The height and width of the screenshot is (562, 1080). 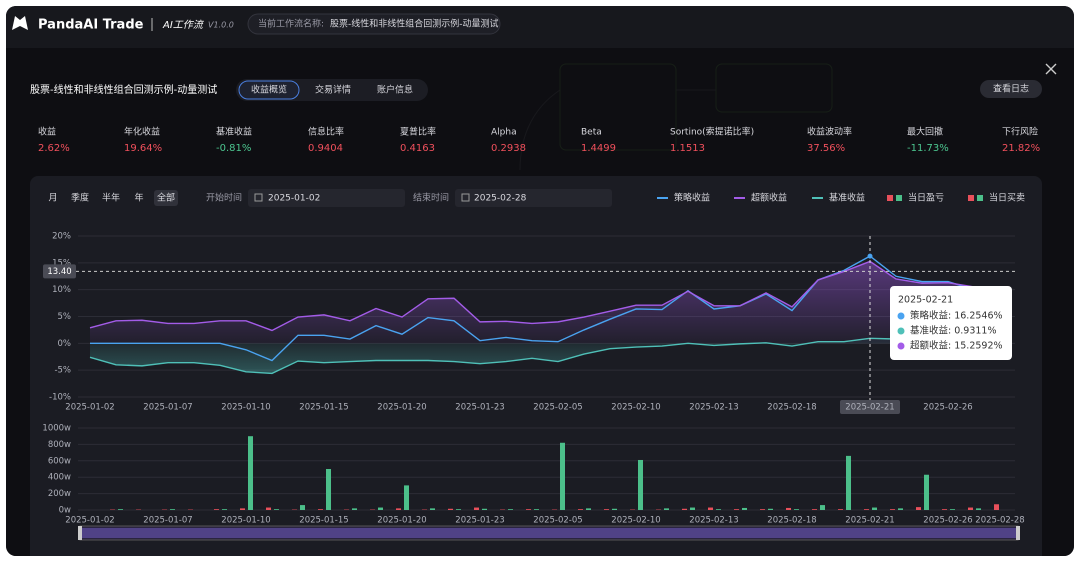 I want to click on period-option: 月, so click(x=52, y=198).